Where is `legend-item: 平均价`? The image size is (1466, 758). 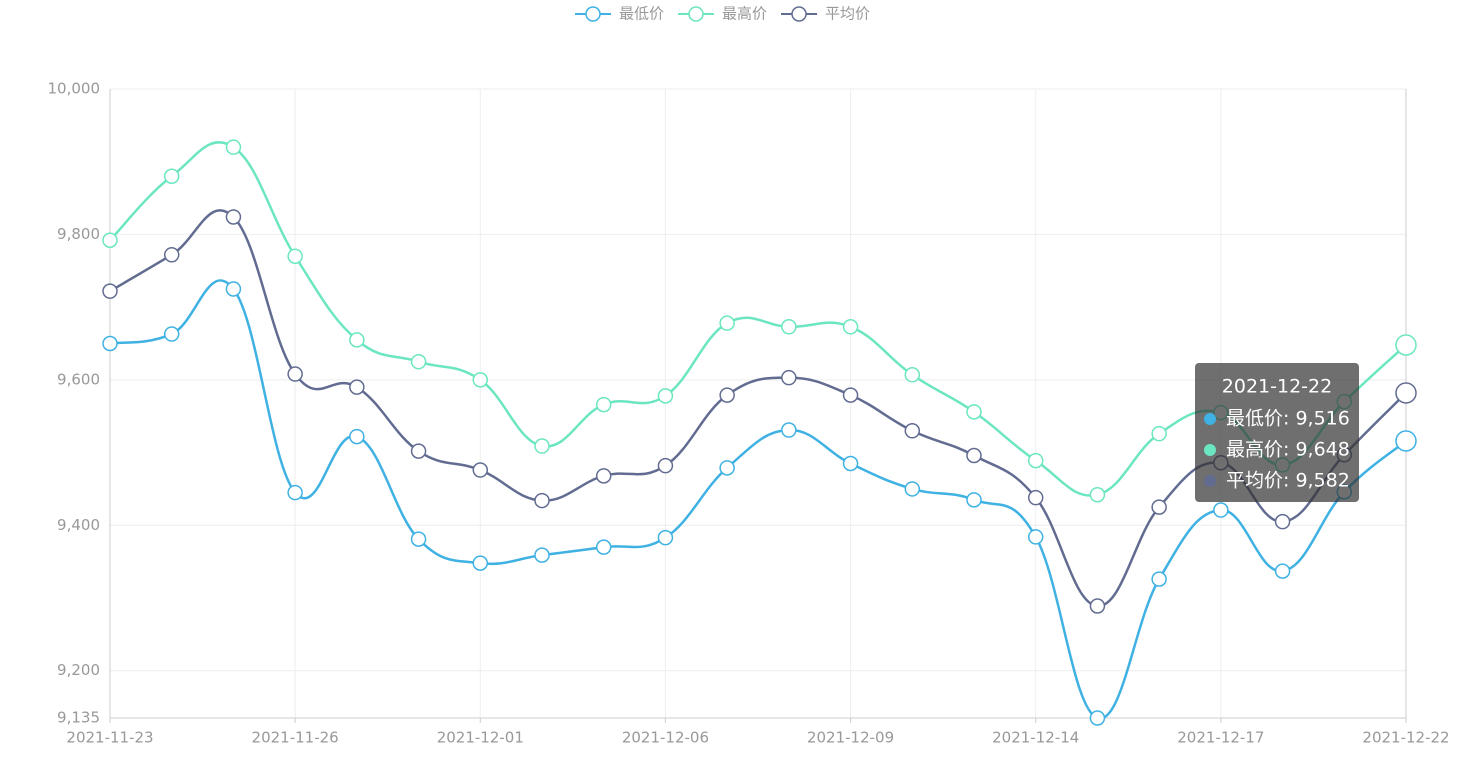
legend-item: 平均价 is located at coordinates (825, 14).